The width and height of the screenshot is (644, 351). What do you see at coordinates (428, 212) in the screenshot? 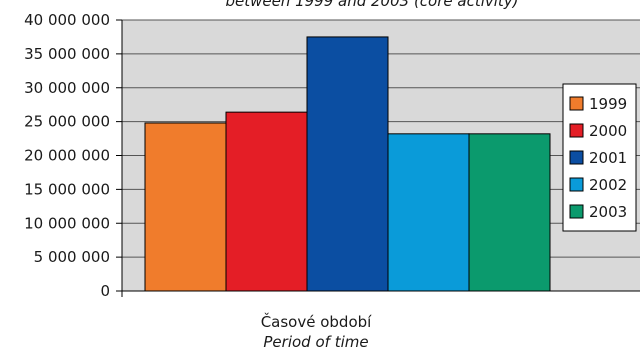
I see `bar-2002` at bounding box center [428, 212].